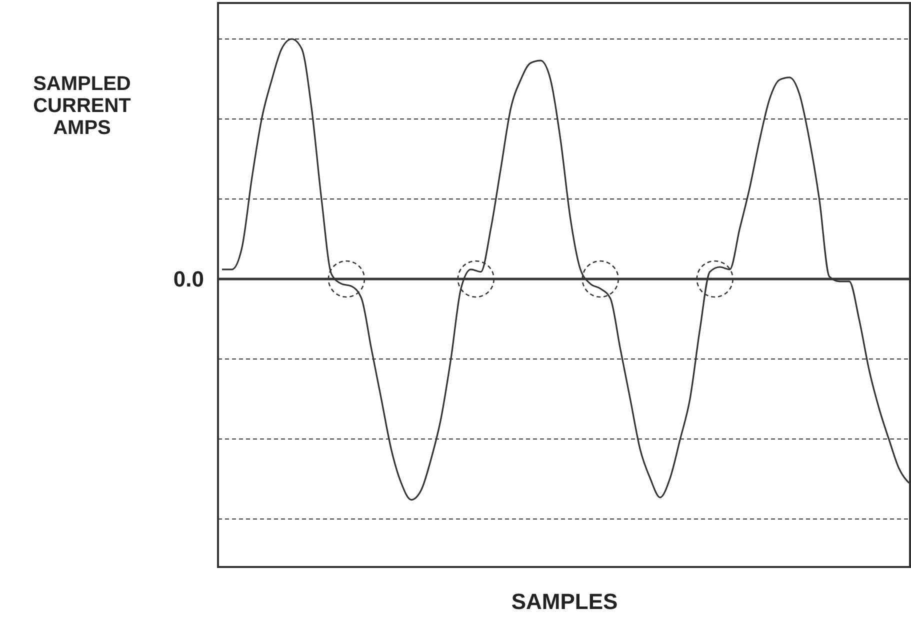  What do you see at coordinates (188, 279) in the screenshot?
I see `ref-line-label: 0.0` at bounding box center [188, 279].